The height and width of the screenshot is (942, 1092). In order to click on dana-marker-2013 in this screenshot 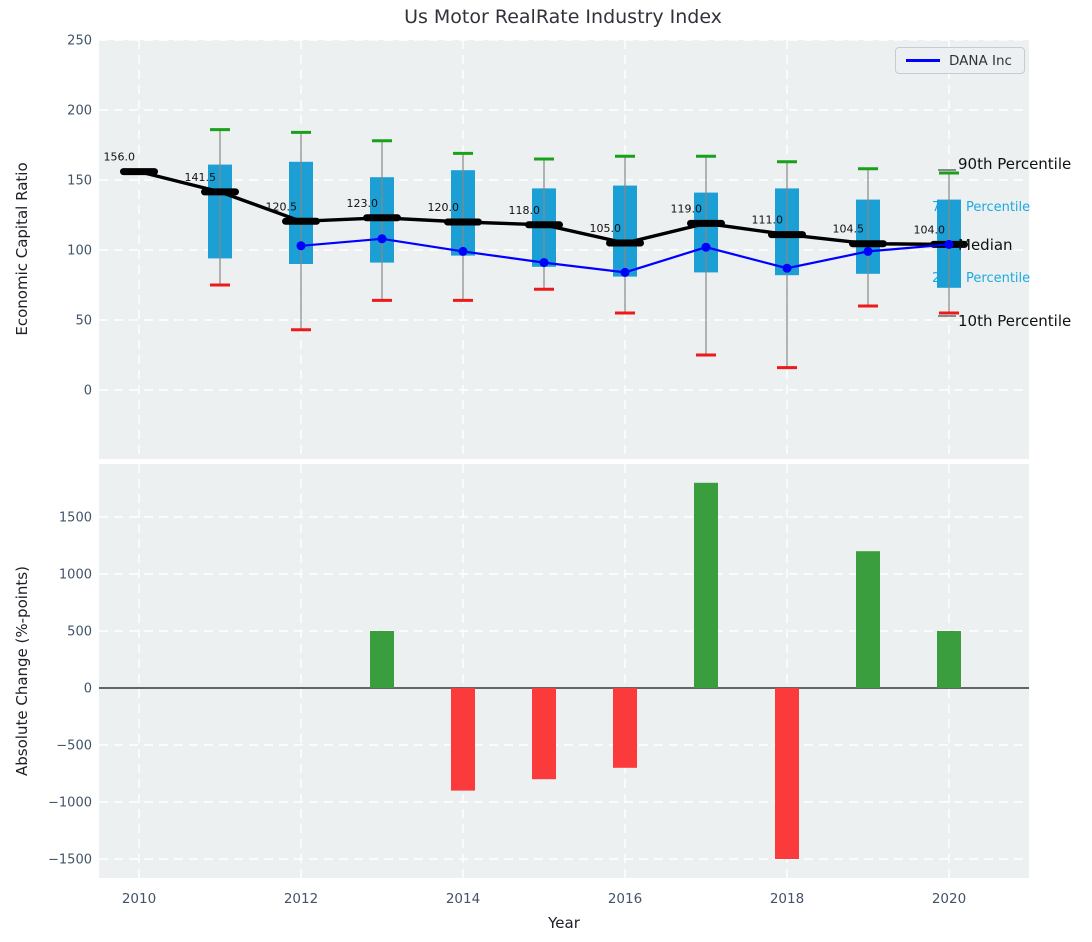, I will do `click(382, 239)`.